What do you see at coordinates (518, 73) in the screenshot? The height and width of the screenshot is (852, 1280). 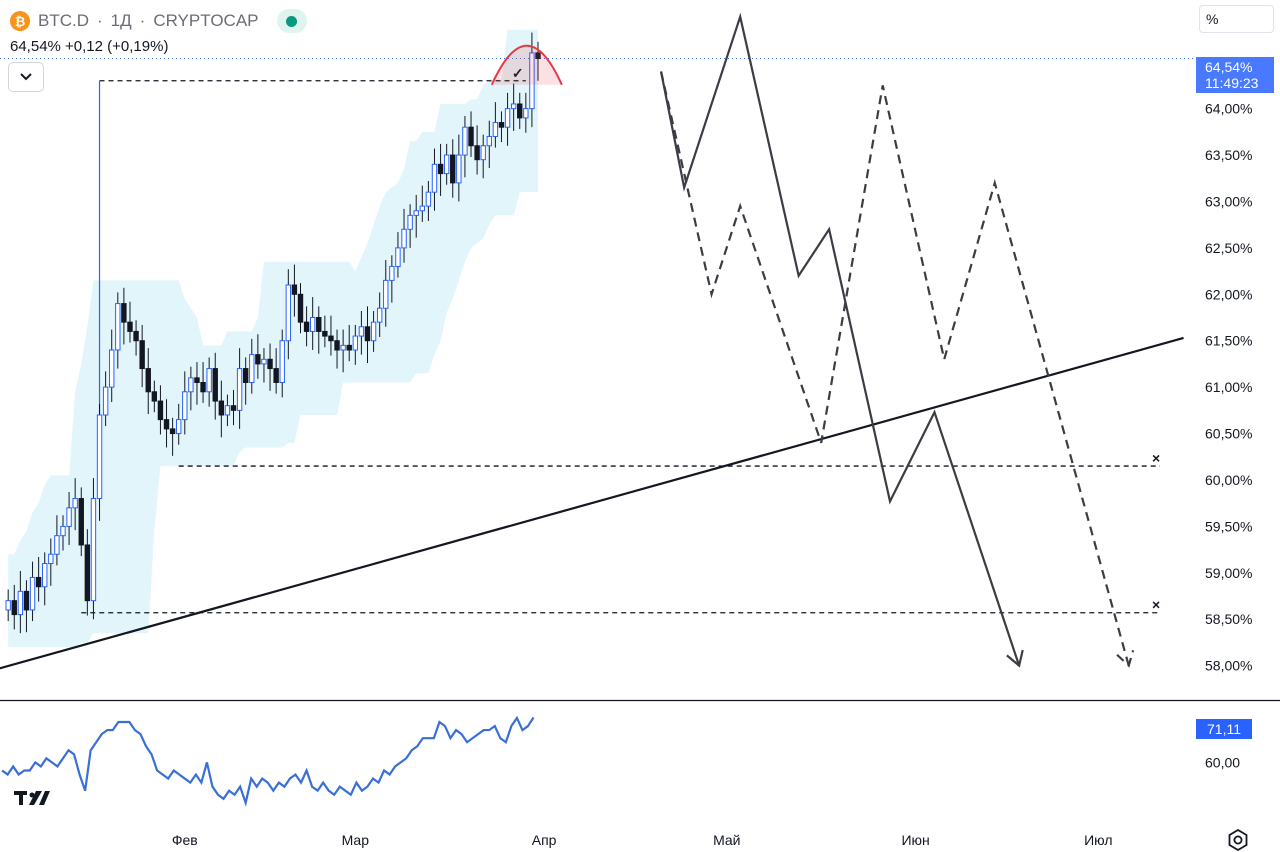 I see `level-marker: ✓` at bounding box center [518, 73].